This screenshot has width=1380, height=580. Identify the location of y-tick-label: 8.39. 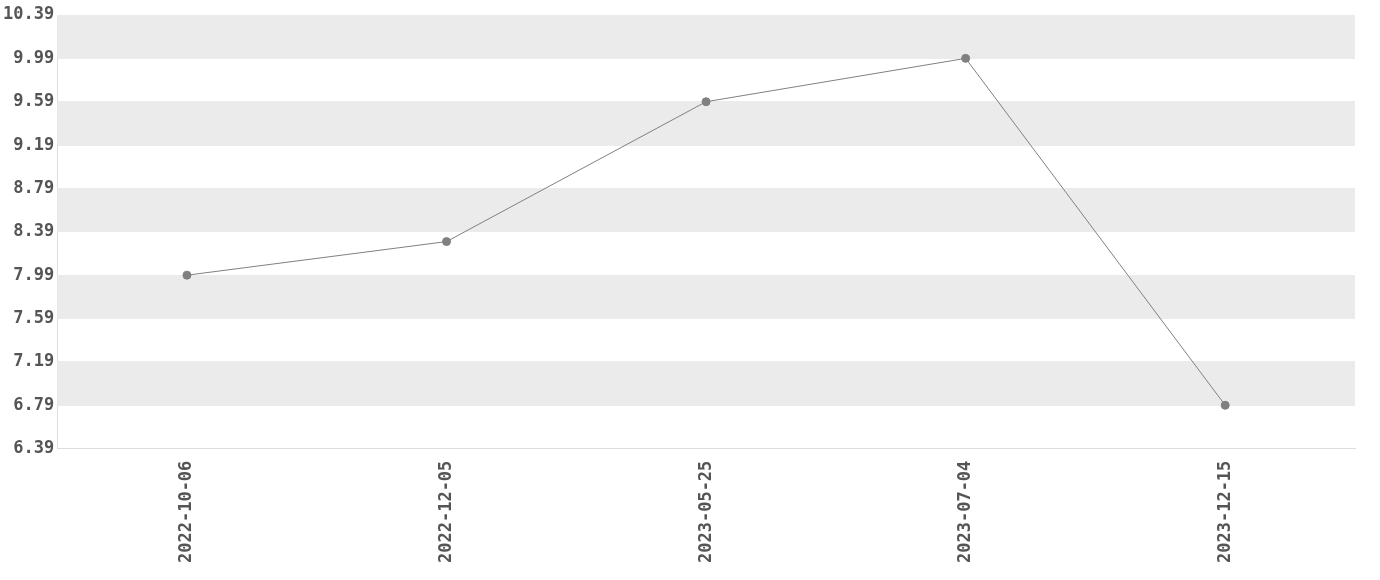
(34, 230).